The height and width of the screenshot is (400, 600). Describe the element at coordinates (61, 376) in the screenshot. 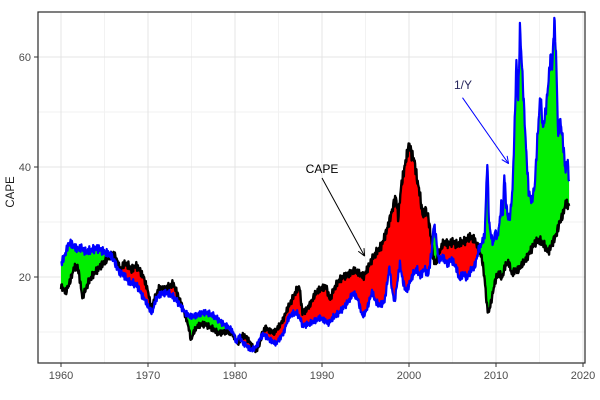

I see `x-tick-label: 1960` at that location.